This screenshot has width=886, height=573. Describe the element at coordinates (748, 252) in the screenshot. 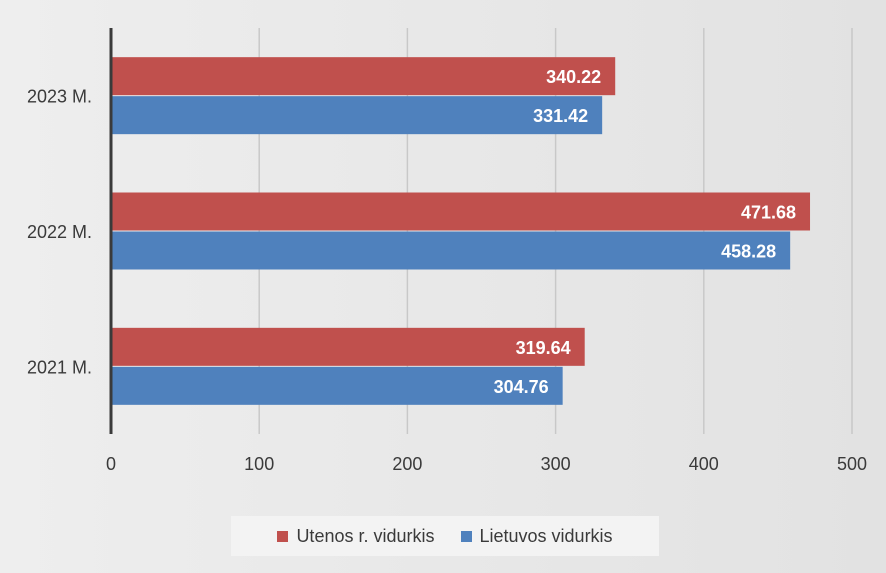

I see `data-label-lietuvos-1: 458.28` at that location.